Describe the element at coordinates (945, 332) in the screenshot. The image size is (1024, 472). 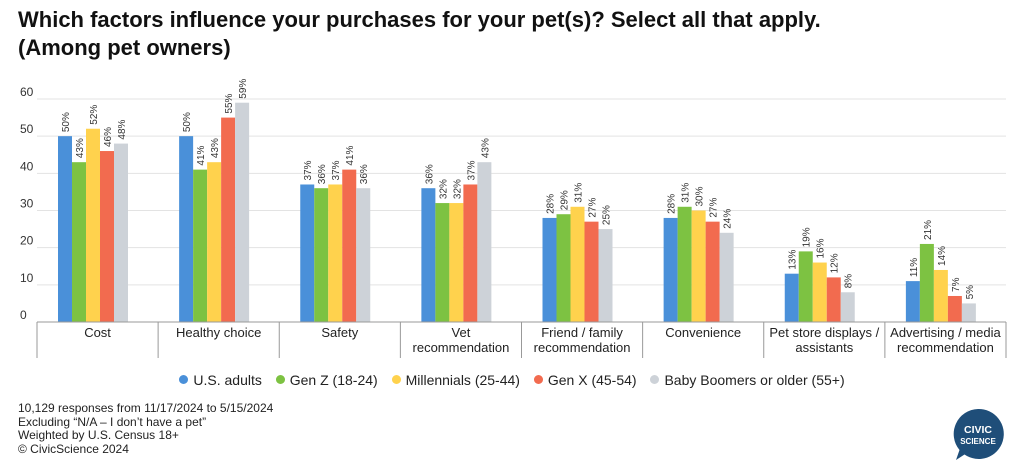
I see `x-category-label: Advertising / media` at that location.